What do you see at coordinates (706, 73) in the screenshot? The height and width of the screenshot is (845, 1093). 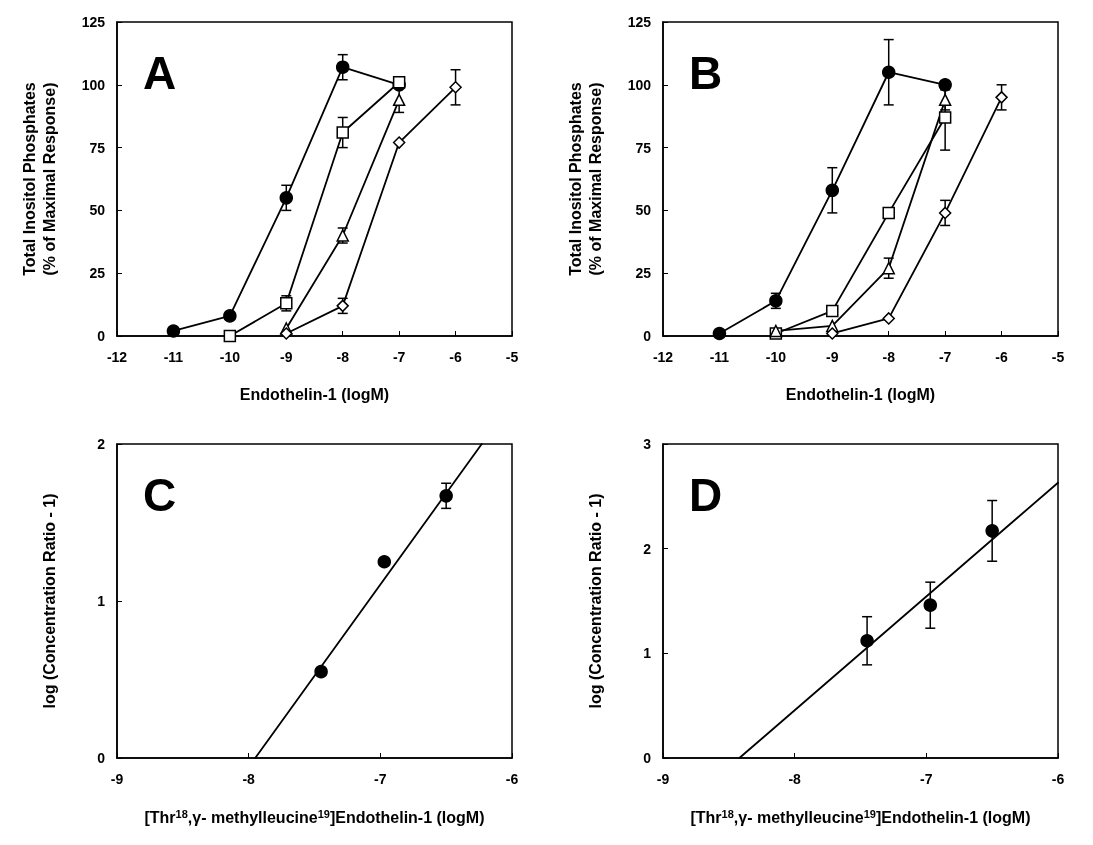 I see `annotation: B` at bounding box center [706, 73].